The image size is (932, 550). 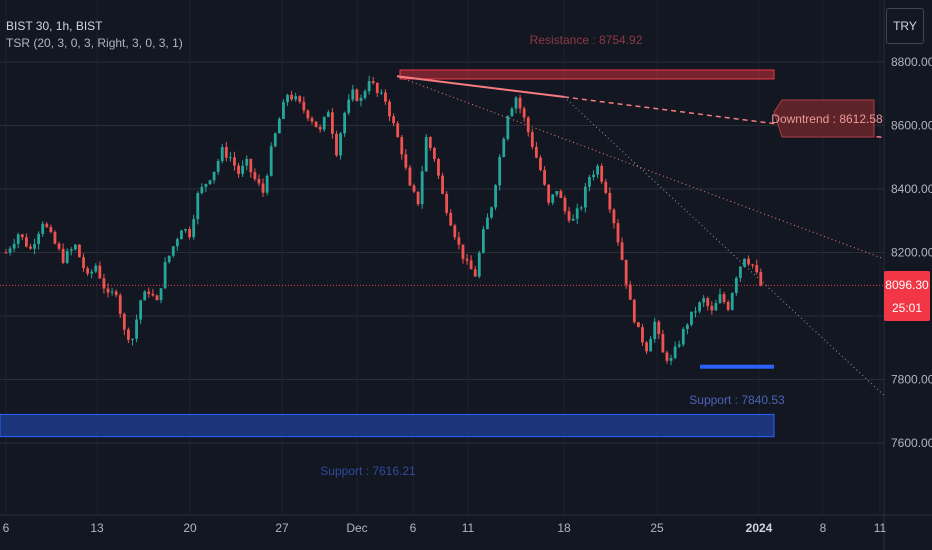 What do you see at coordinates (759, 528) in the screenshot?
I see `x-tick-label: 2024` at bounding box center [759, 528].